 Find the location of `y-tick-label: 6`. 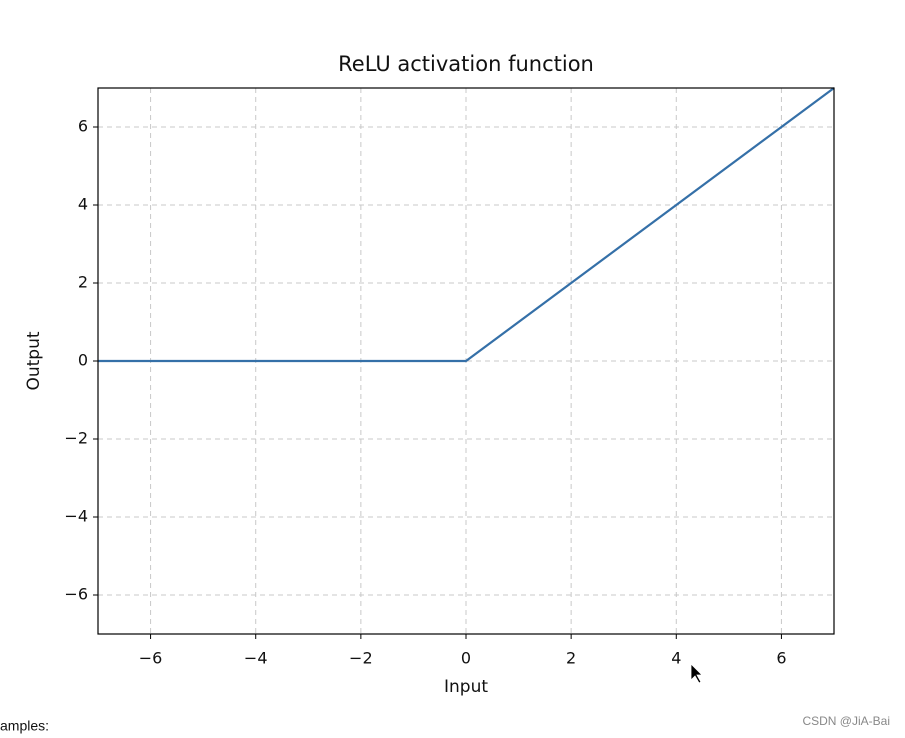

y-tick-label: 6 is located at coordinates (83, 126).